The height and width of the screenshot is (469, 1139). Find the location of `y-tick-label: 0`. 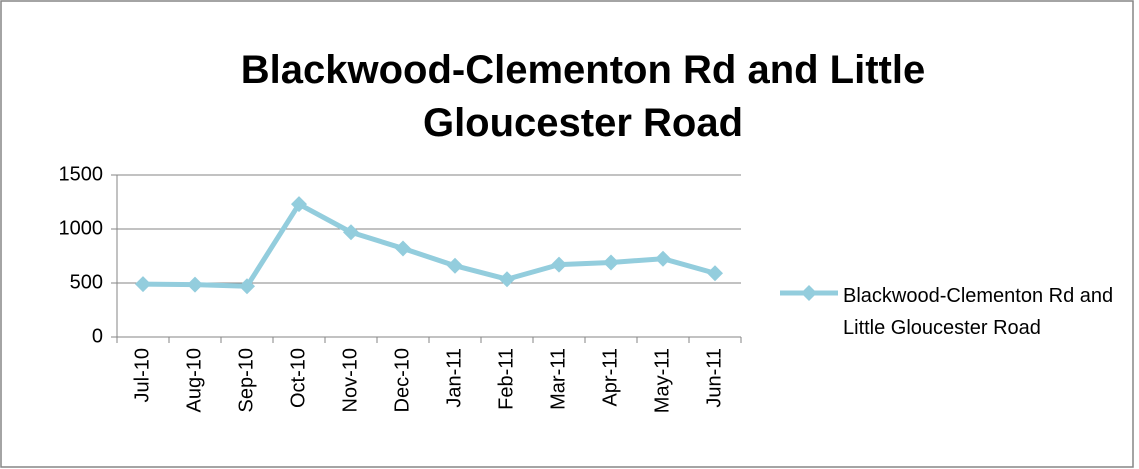

y-tick-label: 0 is located at coordinates (97, 336).